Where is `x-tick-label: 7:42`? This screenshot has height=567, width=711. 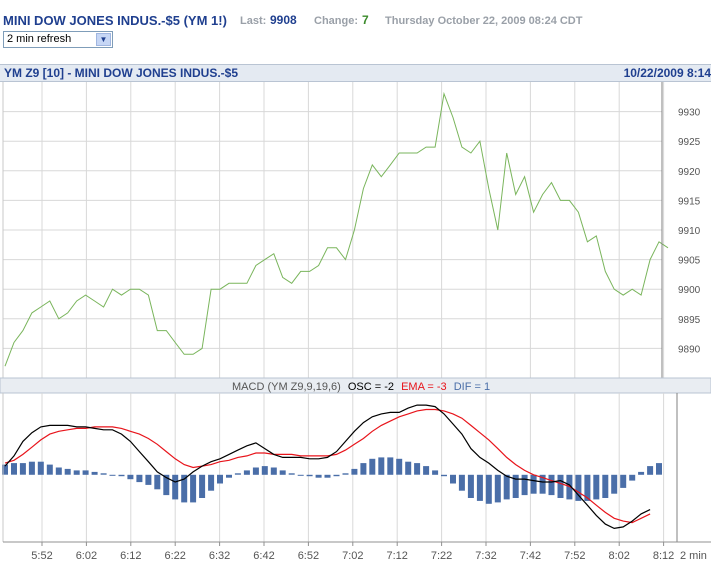 x-tick-label: 7:42 is located at coordinates (530, 556).